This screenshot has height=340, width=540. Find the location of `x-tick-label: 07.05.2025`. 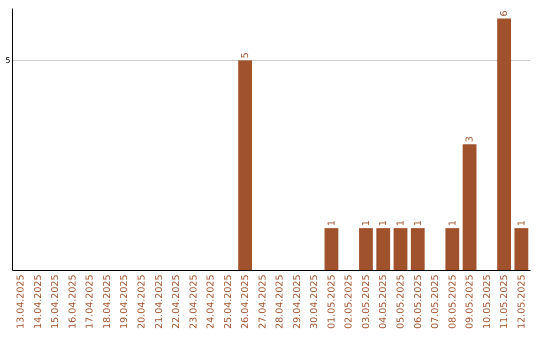

x-tick-label: 07.05.2025 is located at coordinates (436, 301).